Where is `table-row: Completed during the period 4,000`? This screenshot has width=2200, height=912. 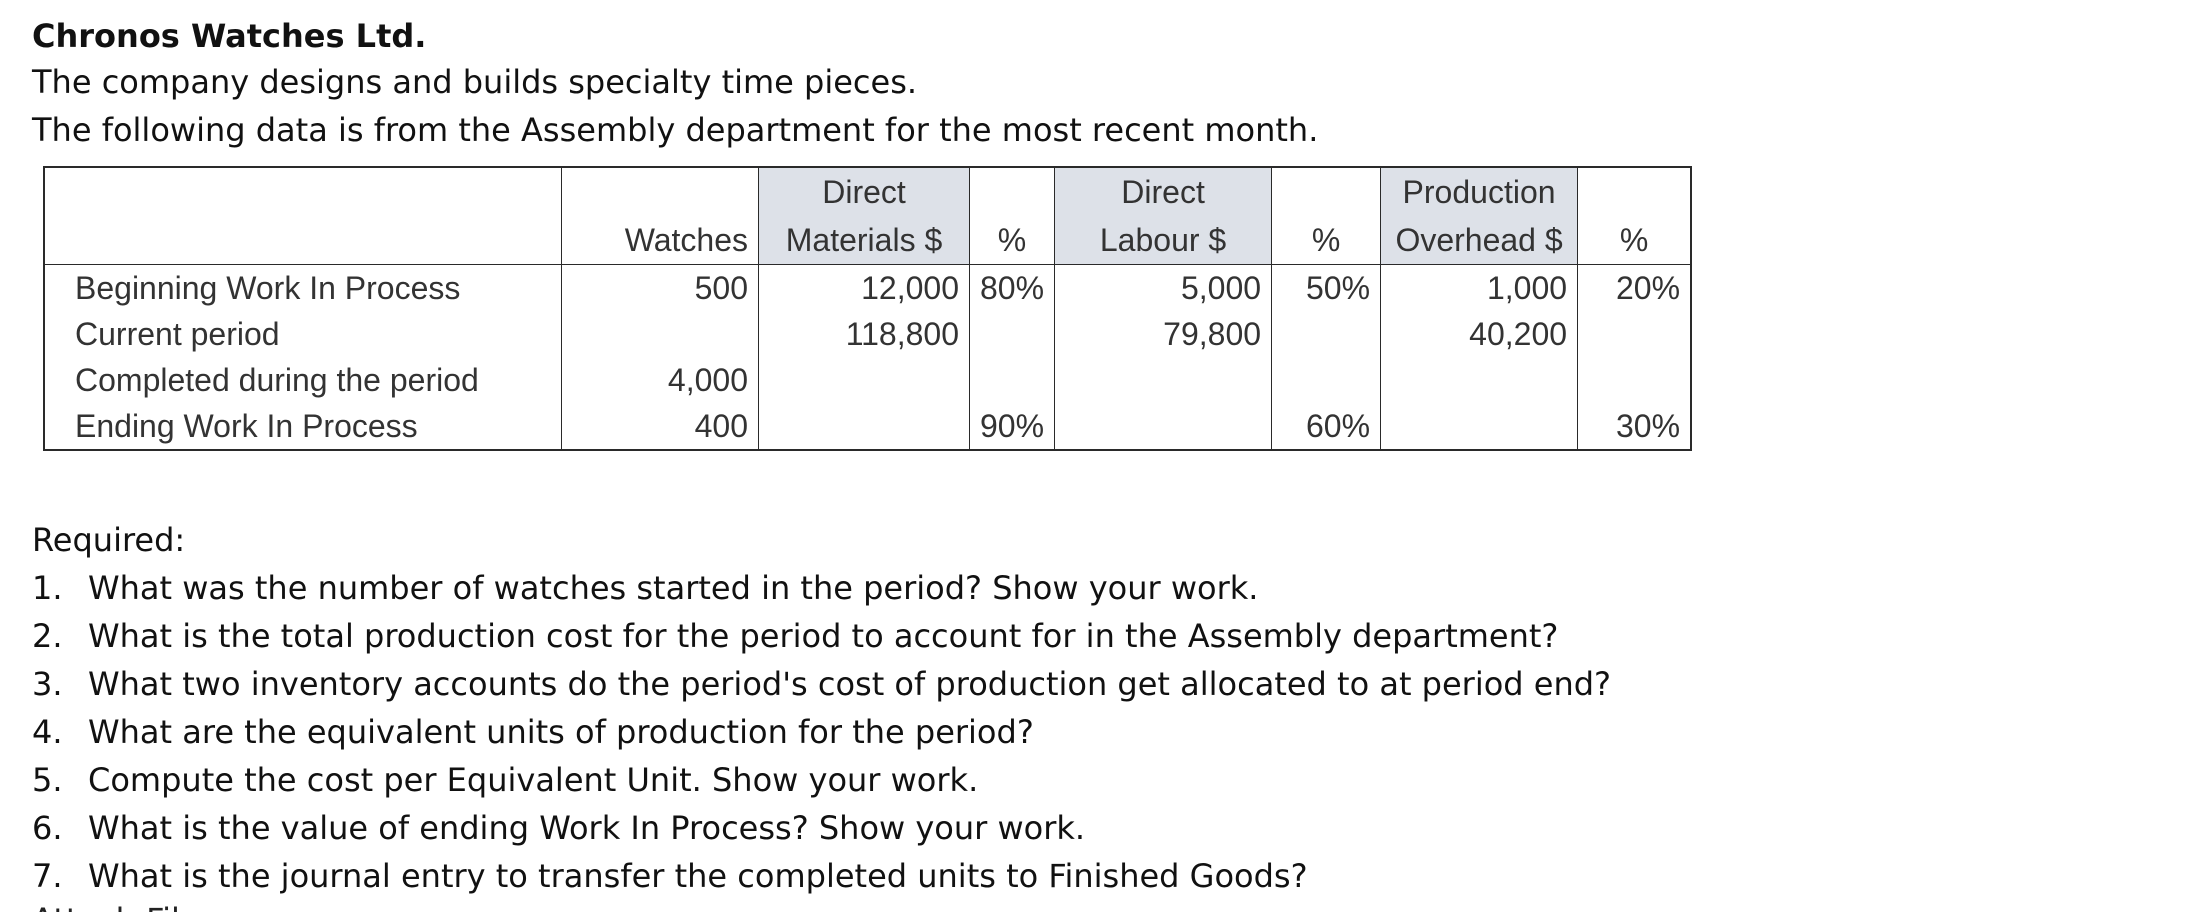
table-row: Completed during the period 4,000 is located at coordinates (868, 380).